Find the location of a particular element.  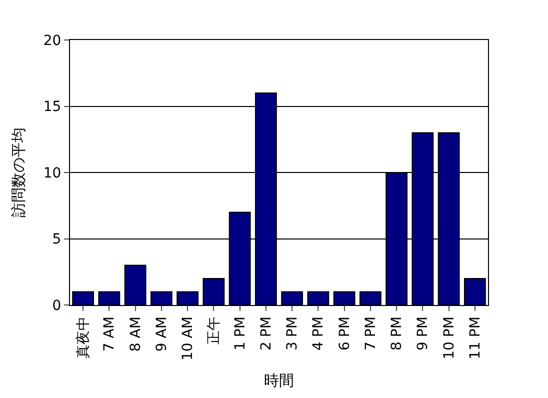

x-tick-label: 1 PM is located at coordinates (240, 333).